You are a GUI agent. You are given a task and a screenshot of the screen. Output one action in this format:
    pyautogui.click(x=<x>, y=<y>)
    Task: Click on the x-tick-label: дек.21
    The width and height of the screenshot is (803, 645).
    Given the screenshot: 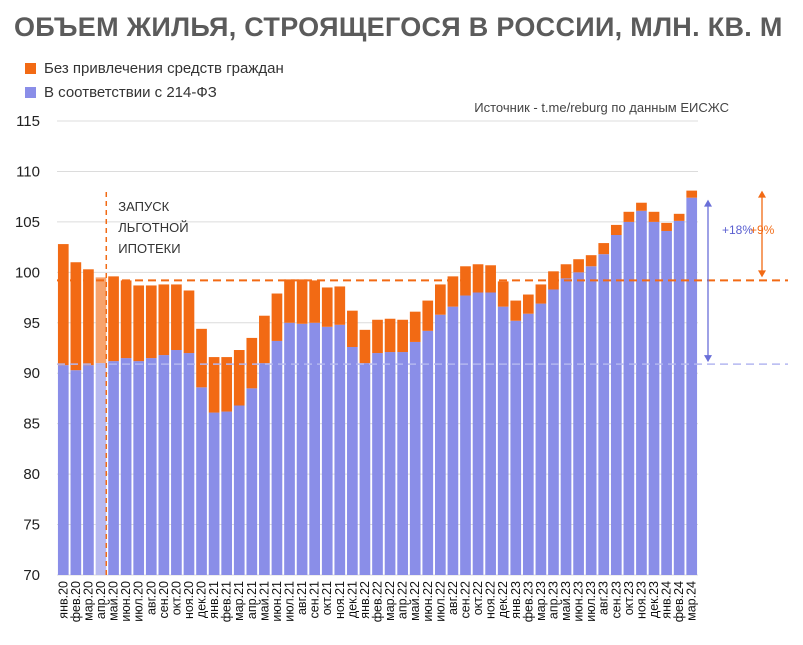 What is the action you would take?
    pyautogui.click(x=352, y=599)
    